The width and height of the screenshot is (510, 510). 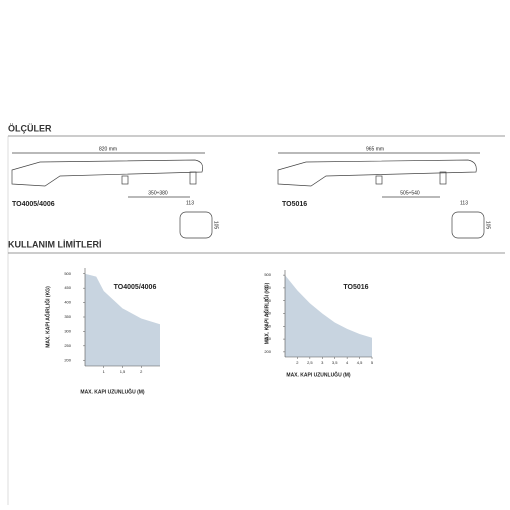 What do you see at coordinates (115, 192) in the screenshot?
I see `drawing-1: 820 mm 350÷380 TO4005/4006 113 105` at bounding box center [115, 192].